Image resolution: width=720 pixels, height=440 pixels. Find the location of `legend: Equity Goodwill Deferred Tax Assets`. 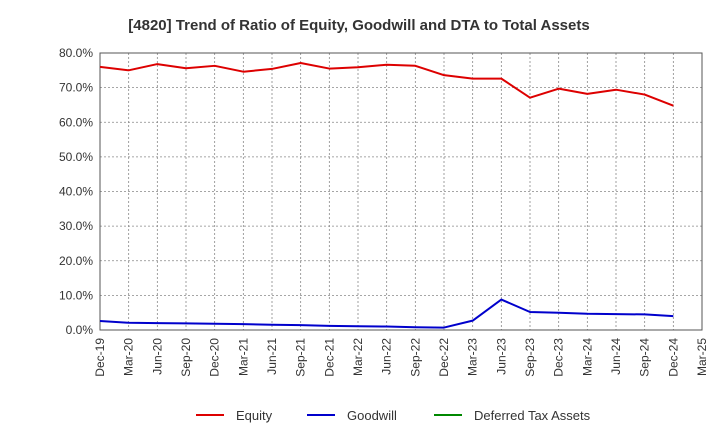

legend: Equity Goodwill Deferred Tax Assets is located at coordinates (393, 415).